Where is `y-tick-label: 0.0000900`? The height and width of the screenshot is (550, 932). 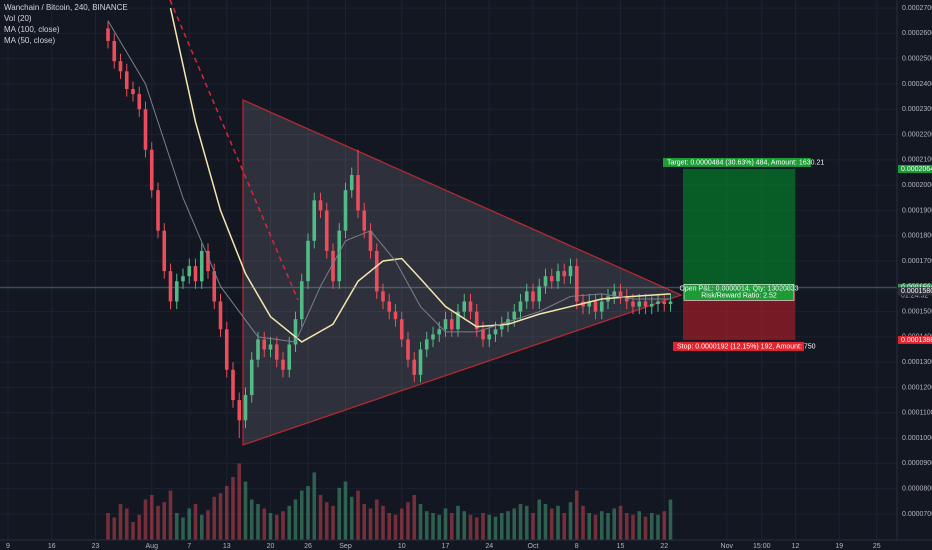 y-tick-label: 0.0000900 is located at coordinates (917, 463).